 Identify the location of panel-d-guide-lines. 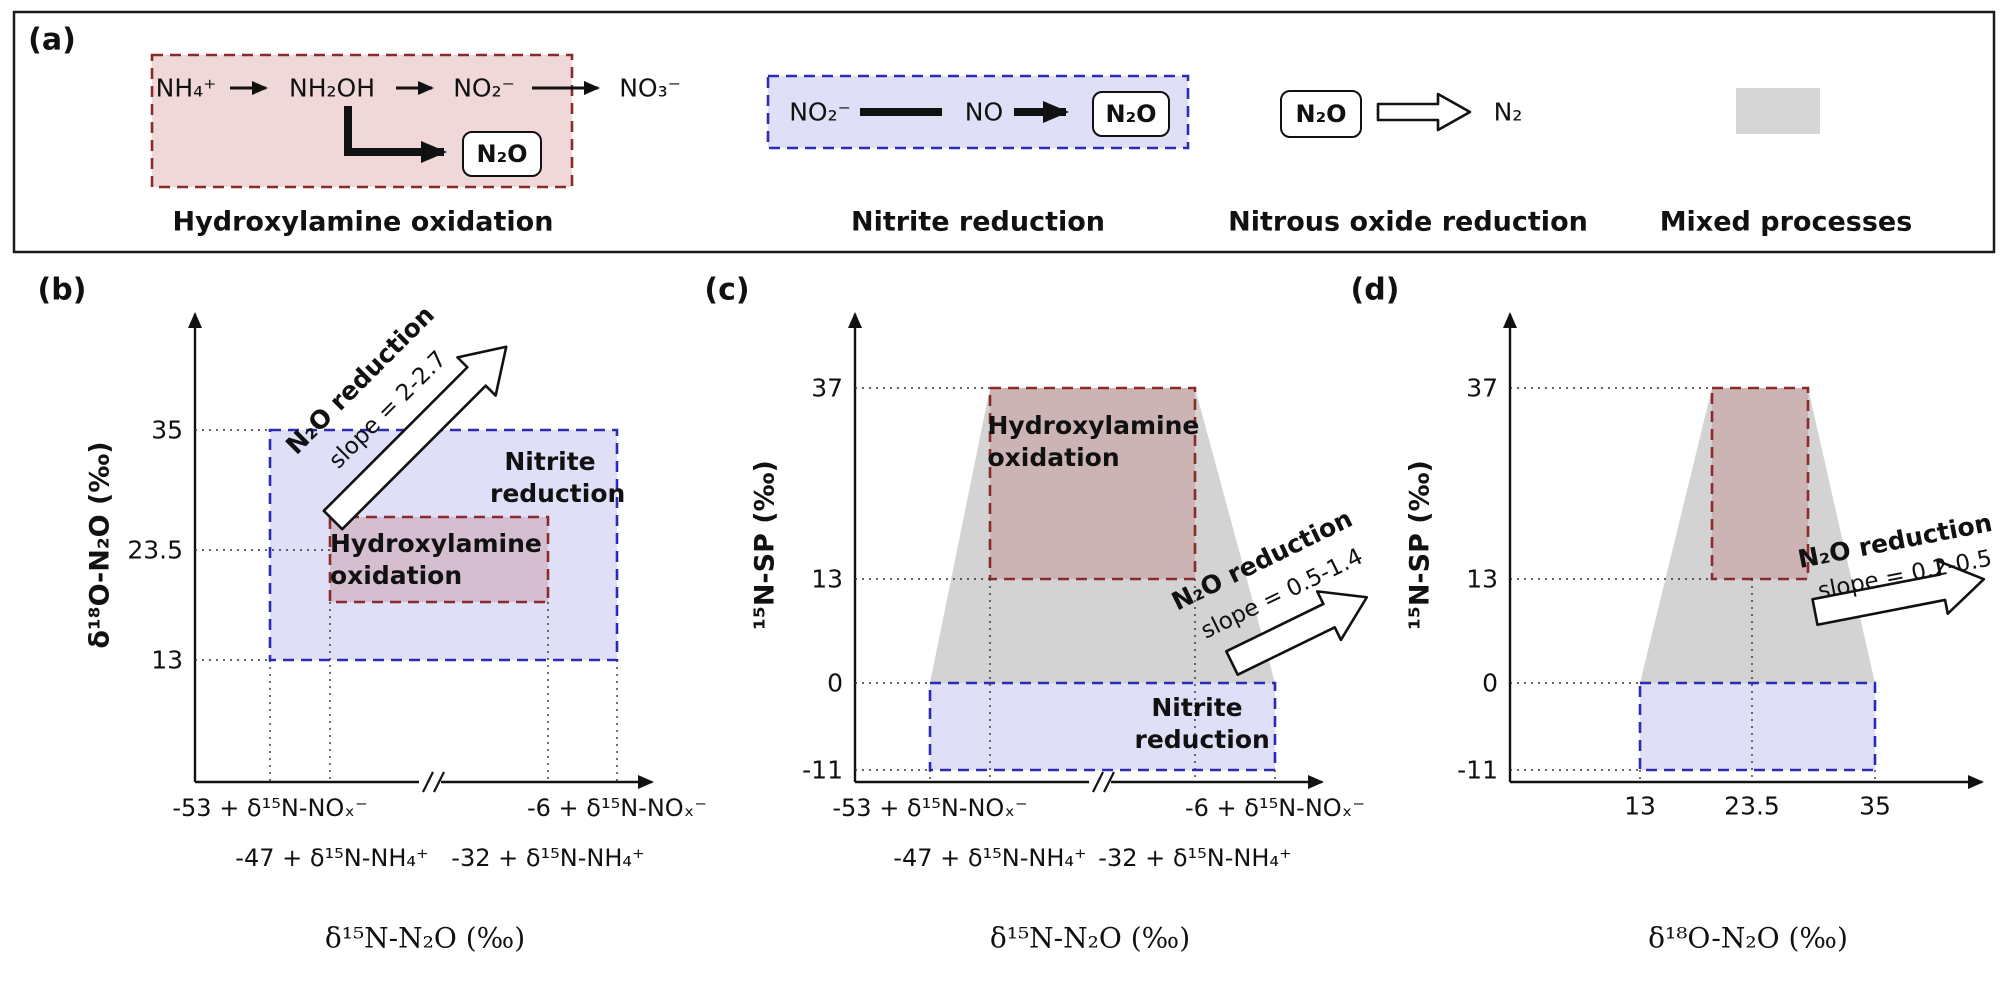
(1693, 584).